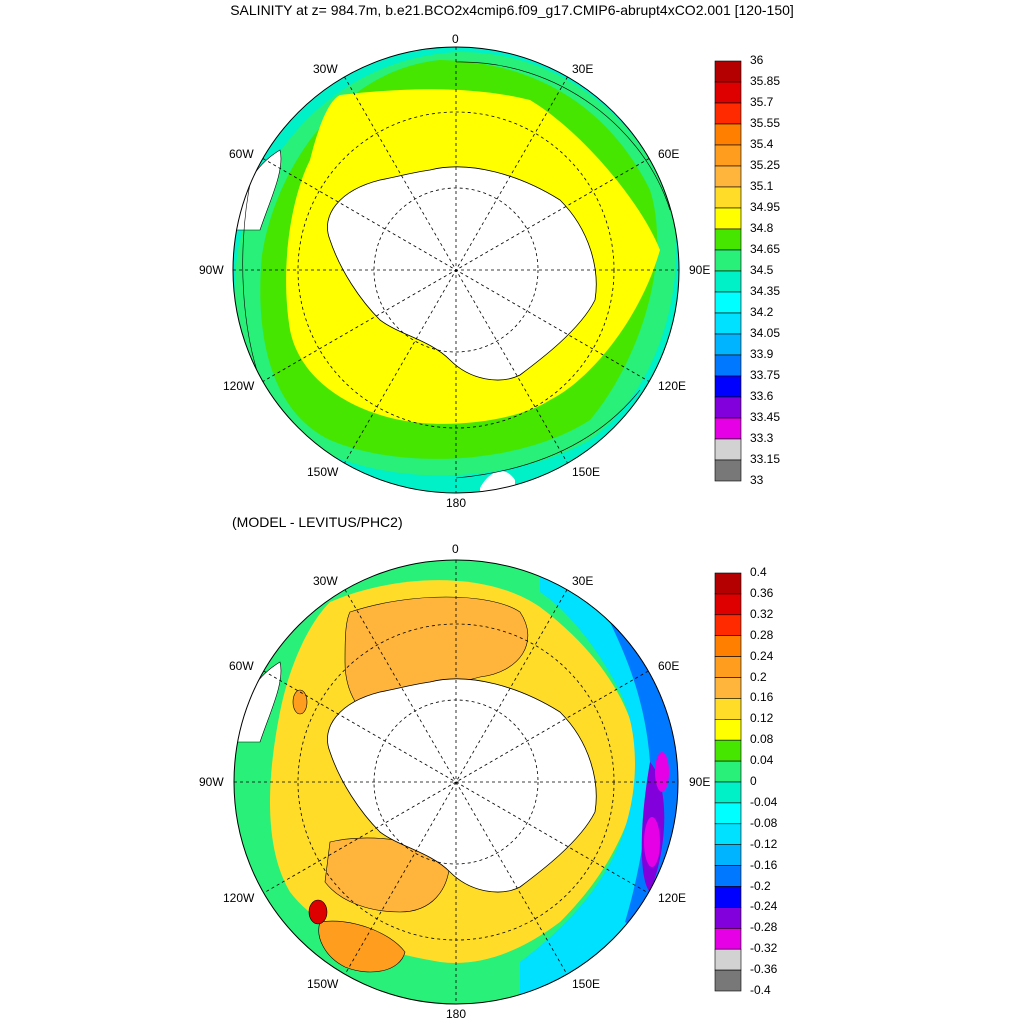  What do you see at coordinates (241, 154) in the screenshot?
I see `lon-label-60w: 60W` at bounding box center [241, 154].